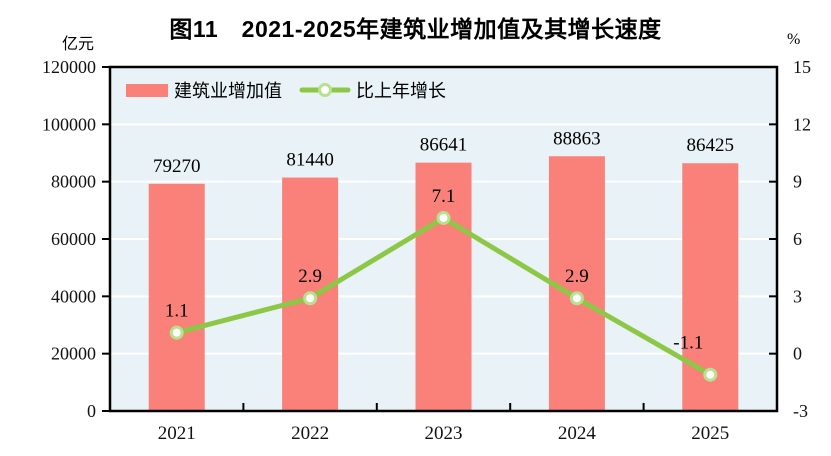 The height and width of the screenshot is (456, 831). What do you see at coordinates (797, 354) in the screenshot?
I see `right-tick-label: 0` at bounding box center [797, 354].